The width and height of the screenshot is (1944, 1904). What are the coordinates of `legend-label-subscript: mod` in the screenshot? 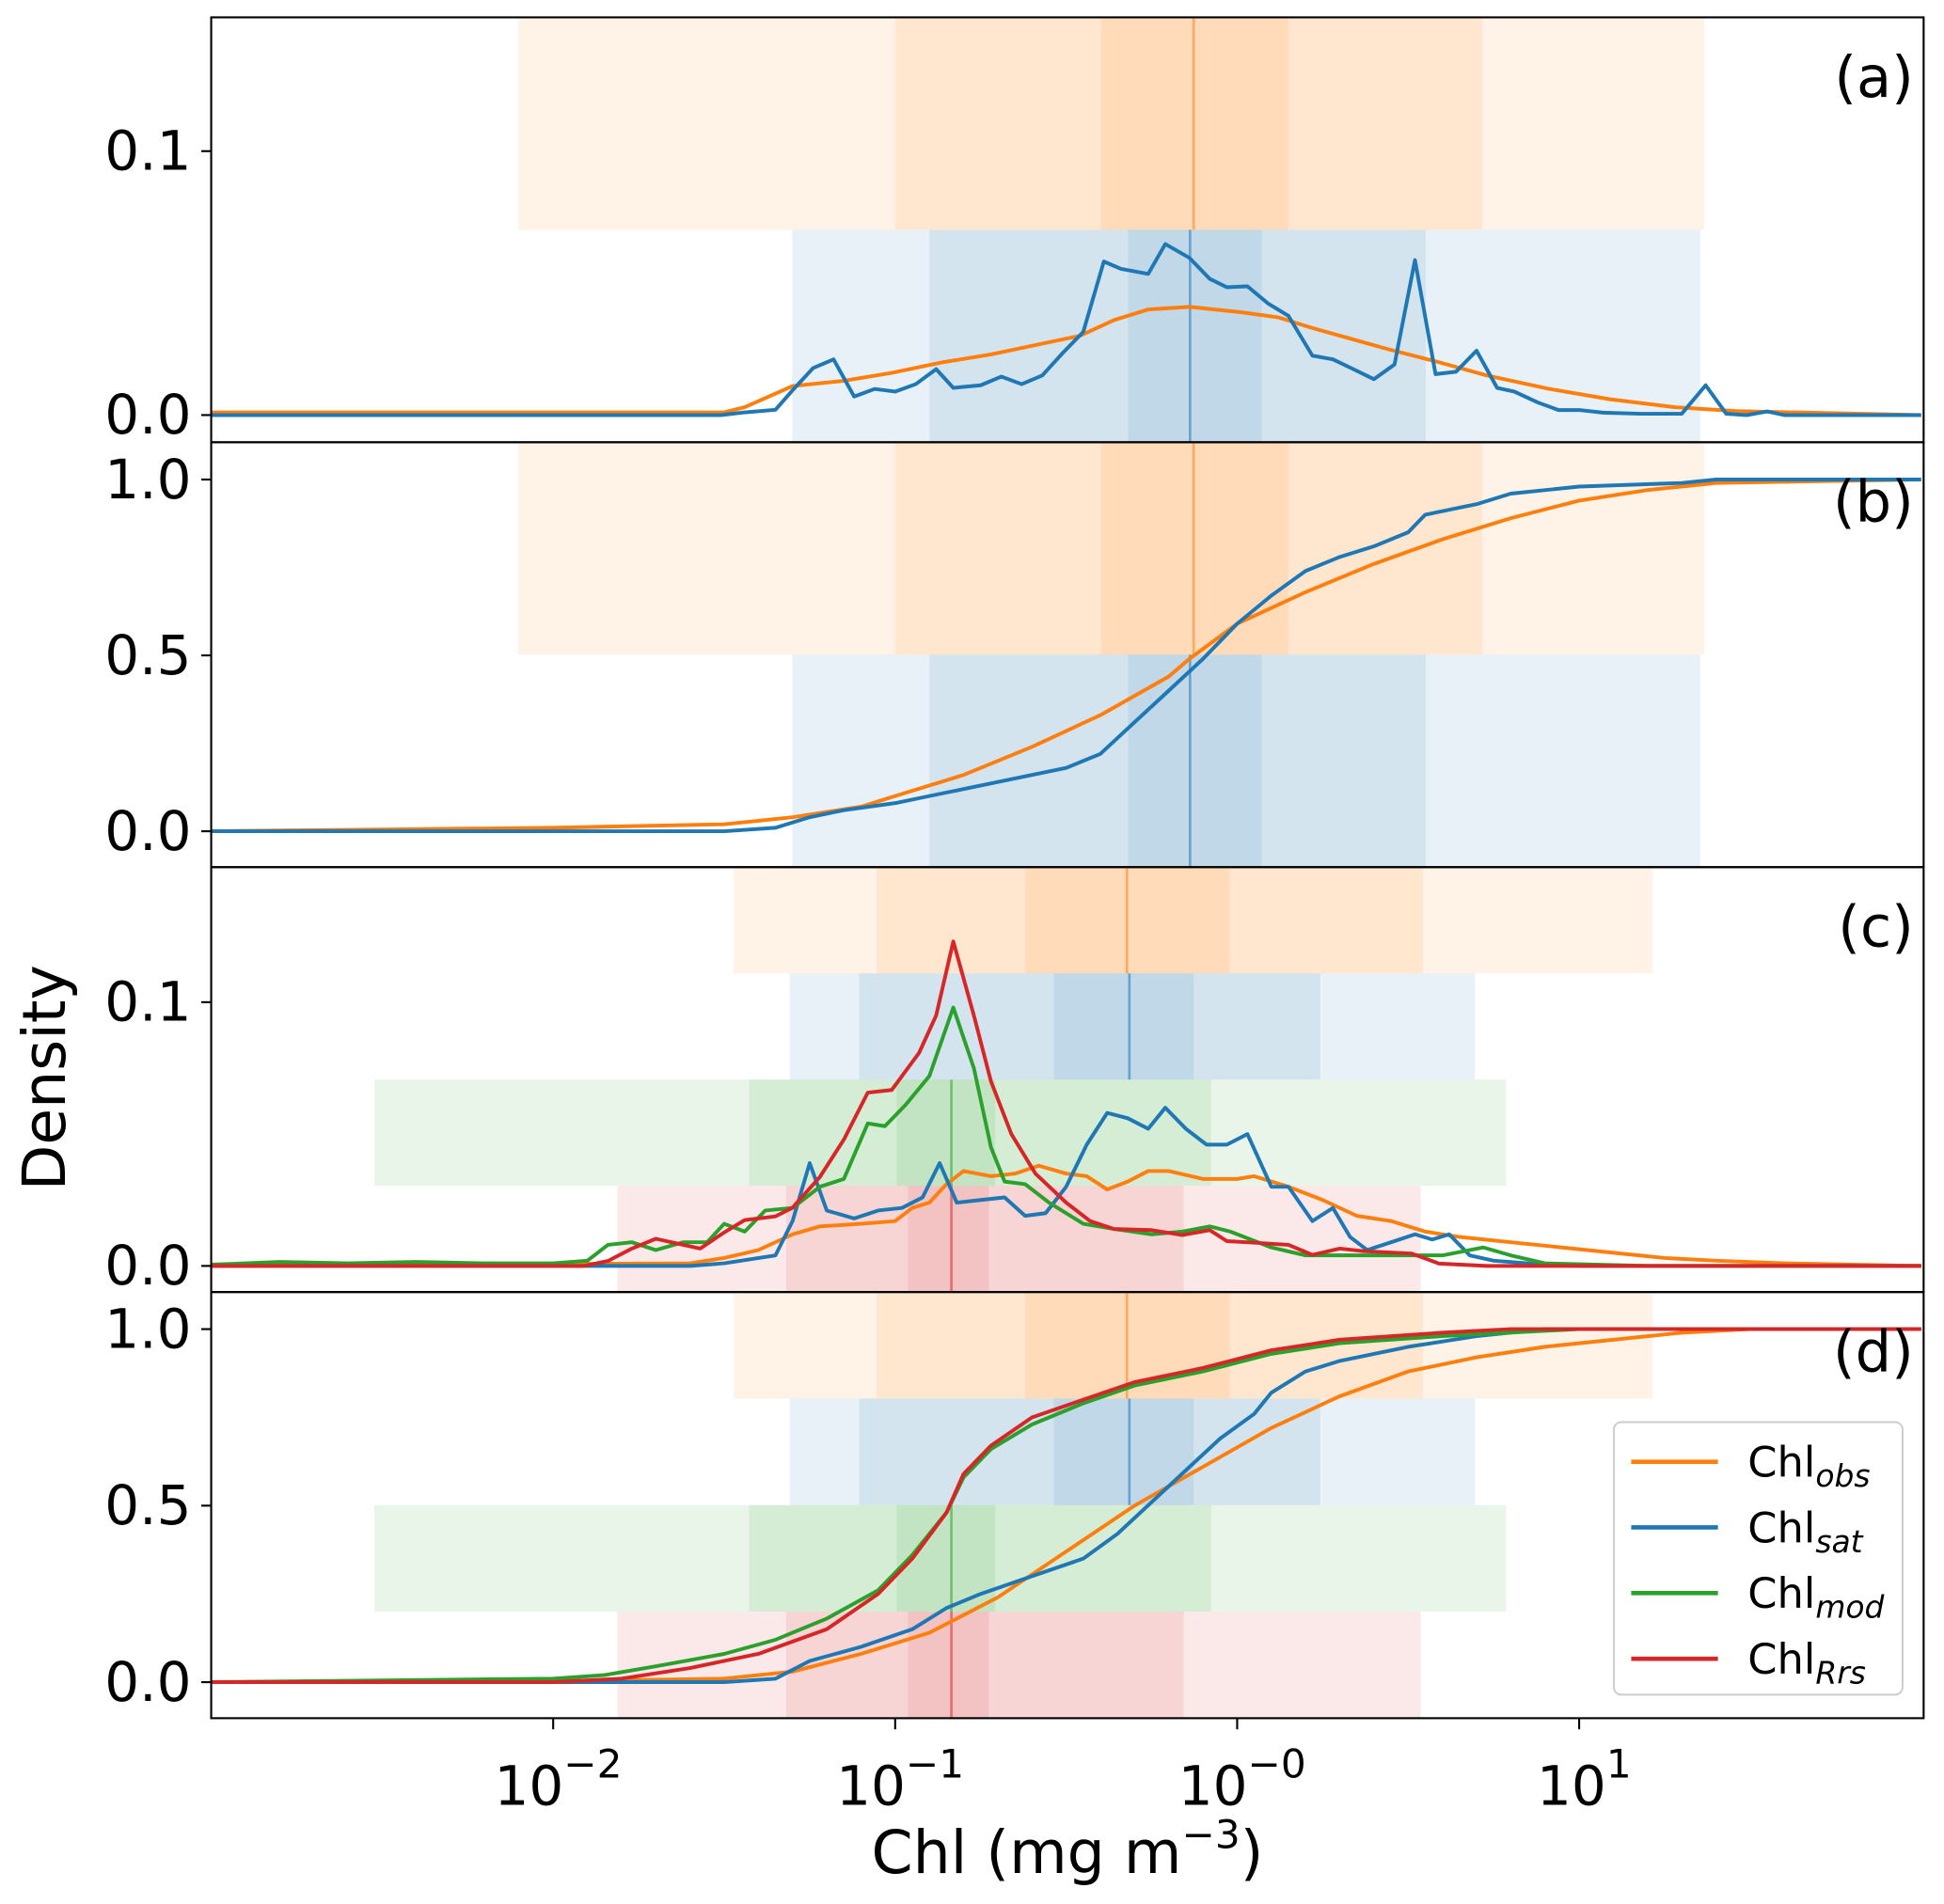 It's located at (1850, 1607).